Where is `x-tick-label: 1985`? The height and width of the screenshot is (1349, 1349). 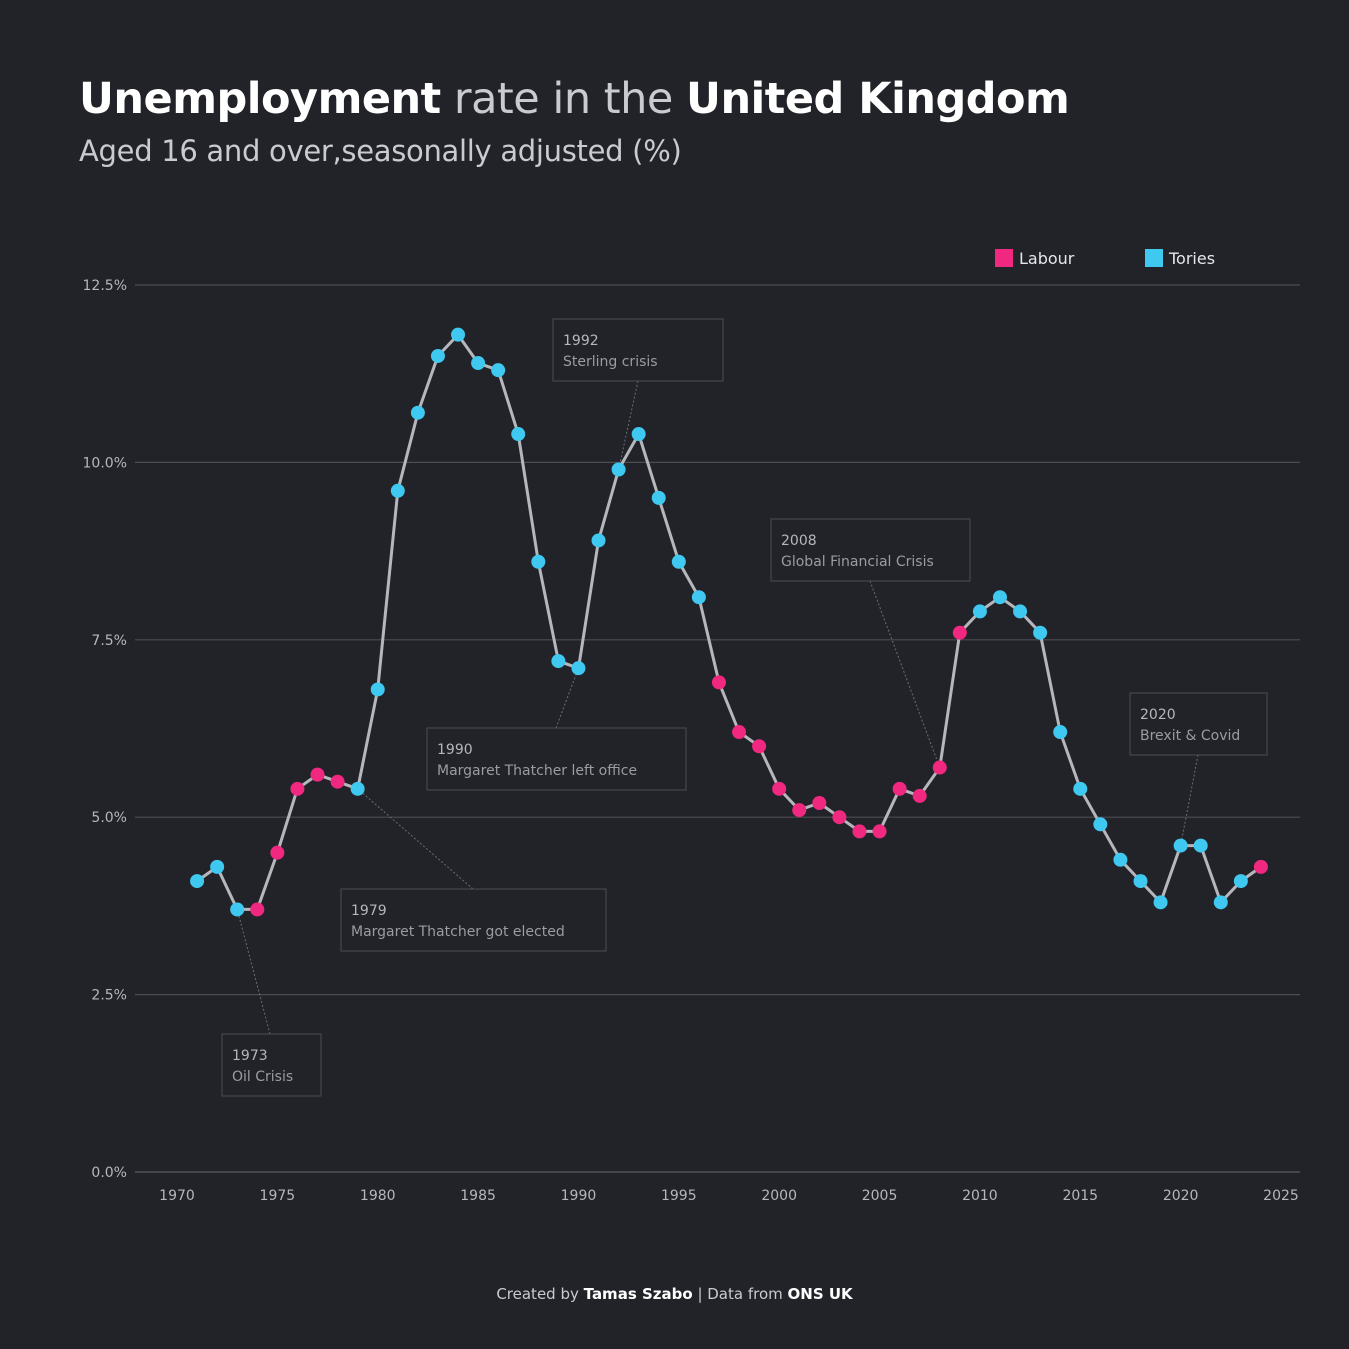 x-tick-label: 1985 is located at coordinates (478, 1196).